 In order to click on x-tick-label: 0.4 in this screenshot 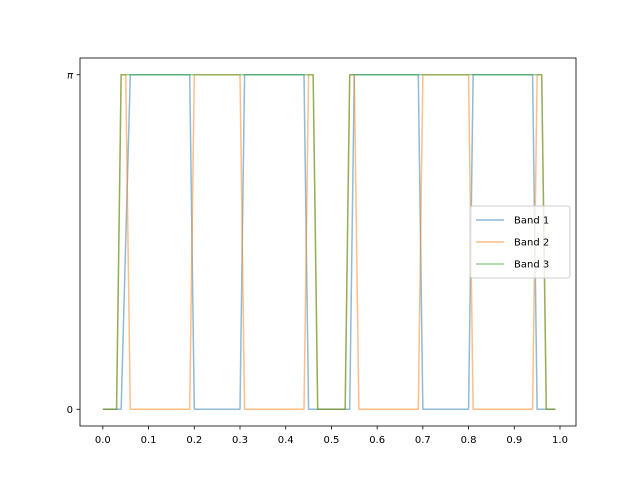, I will do `click(286, 440)`.